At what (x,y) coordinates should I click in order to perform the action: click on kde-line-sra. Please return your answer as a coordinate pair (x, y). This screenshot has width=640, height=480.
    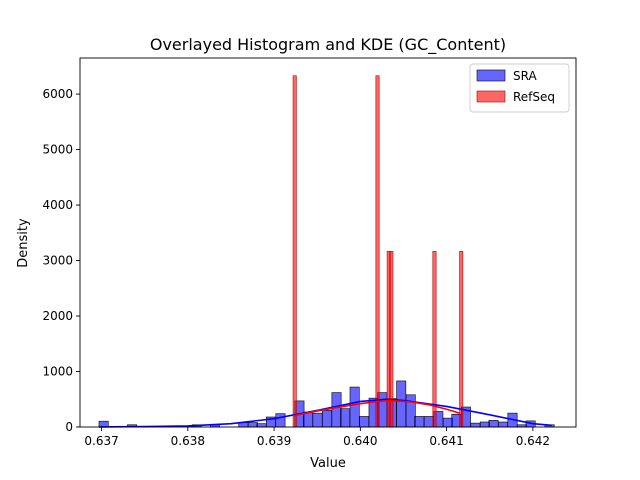
    Looking at the image, I should click on (325, 413).